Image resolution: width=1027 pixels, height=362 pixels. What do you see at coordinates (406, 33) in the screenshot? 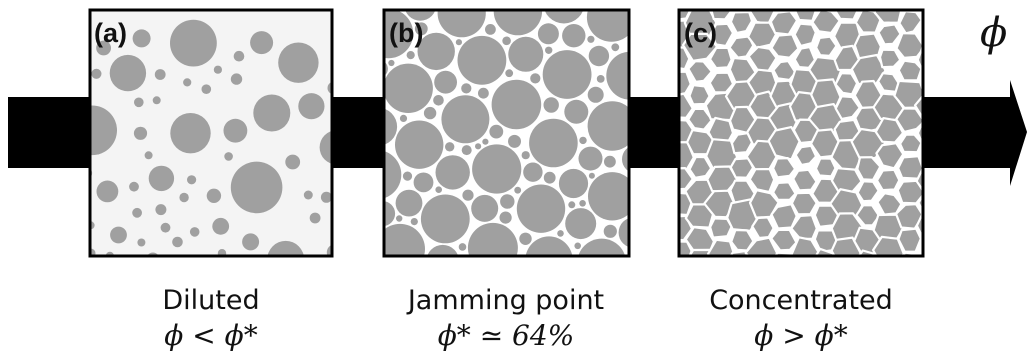
I see `panel-b-label: (b)` at bounding box center [406, 33].